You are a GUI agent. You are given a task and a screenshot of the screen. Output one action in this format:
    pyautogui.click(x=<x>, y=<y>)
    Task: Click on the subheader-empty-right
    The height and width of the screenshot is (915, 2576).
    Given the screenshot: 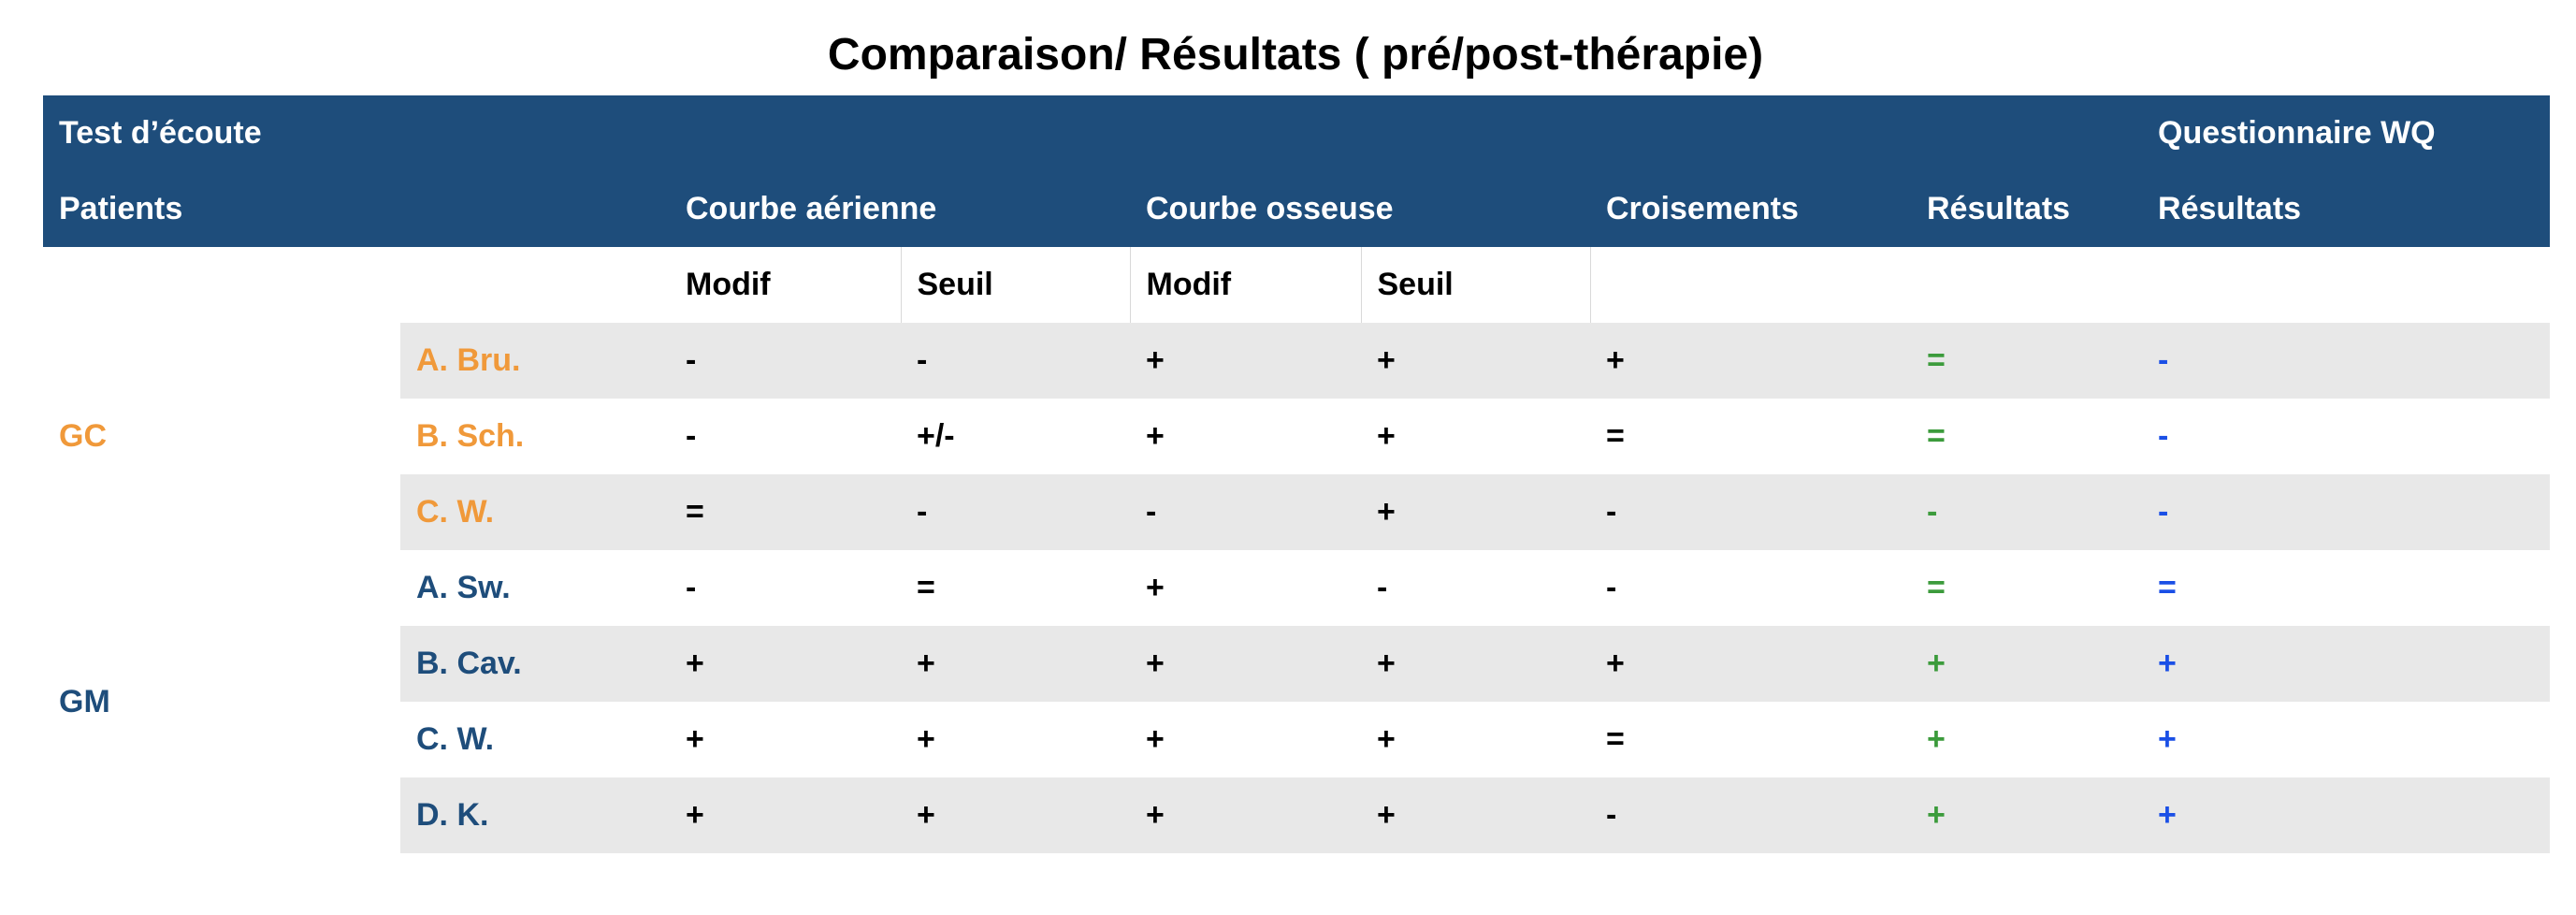 What is the action you would take?
    pyautogui.click(x=2070, y=285)
    